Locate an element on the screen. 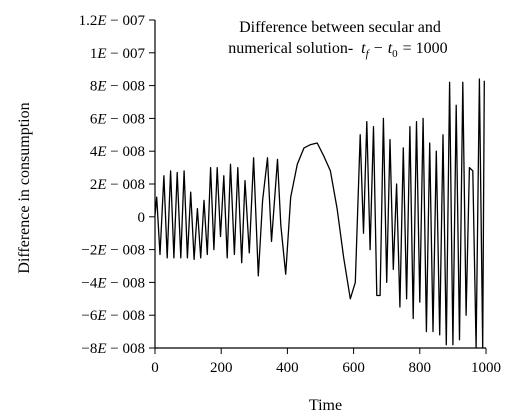 Image resolution: width=512 pixels, height=417 pixels. chart-title-line1: Difference between secular and is located at coordinates (340, 27).